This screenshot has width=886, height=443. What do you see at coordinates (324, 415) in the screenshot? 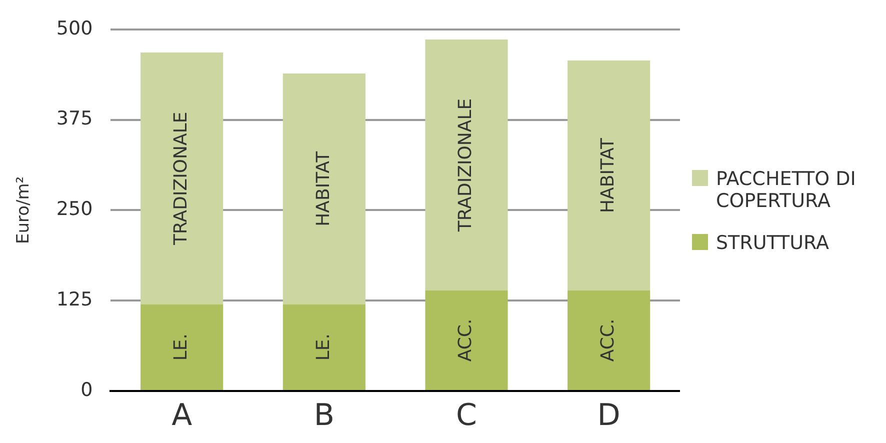
I see `x-tick-label: B` at bounding box center [324, 415].